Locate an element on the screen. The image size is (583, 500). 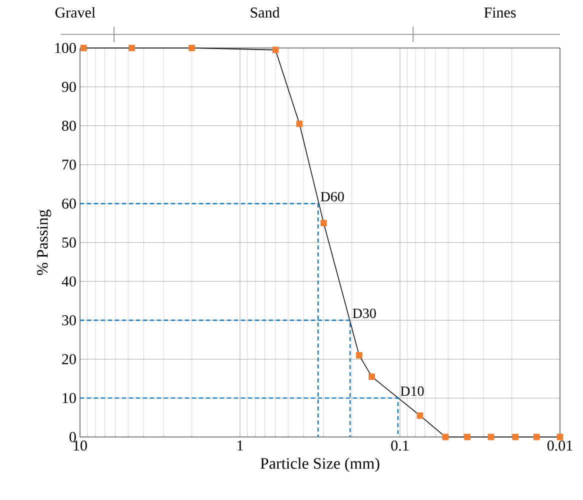
y-axis-title: % Passing is located at coordinates (44, 243).